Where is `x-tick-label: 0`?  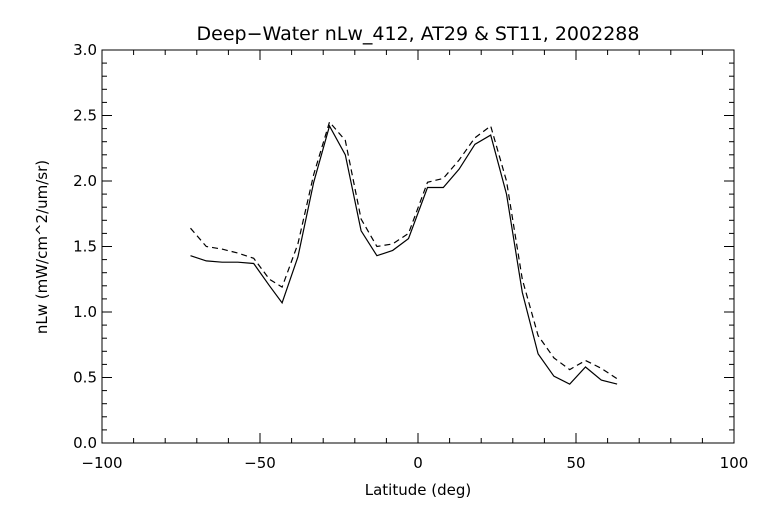
x-tick-label: 0 is located at coordinates (418, 463).